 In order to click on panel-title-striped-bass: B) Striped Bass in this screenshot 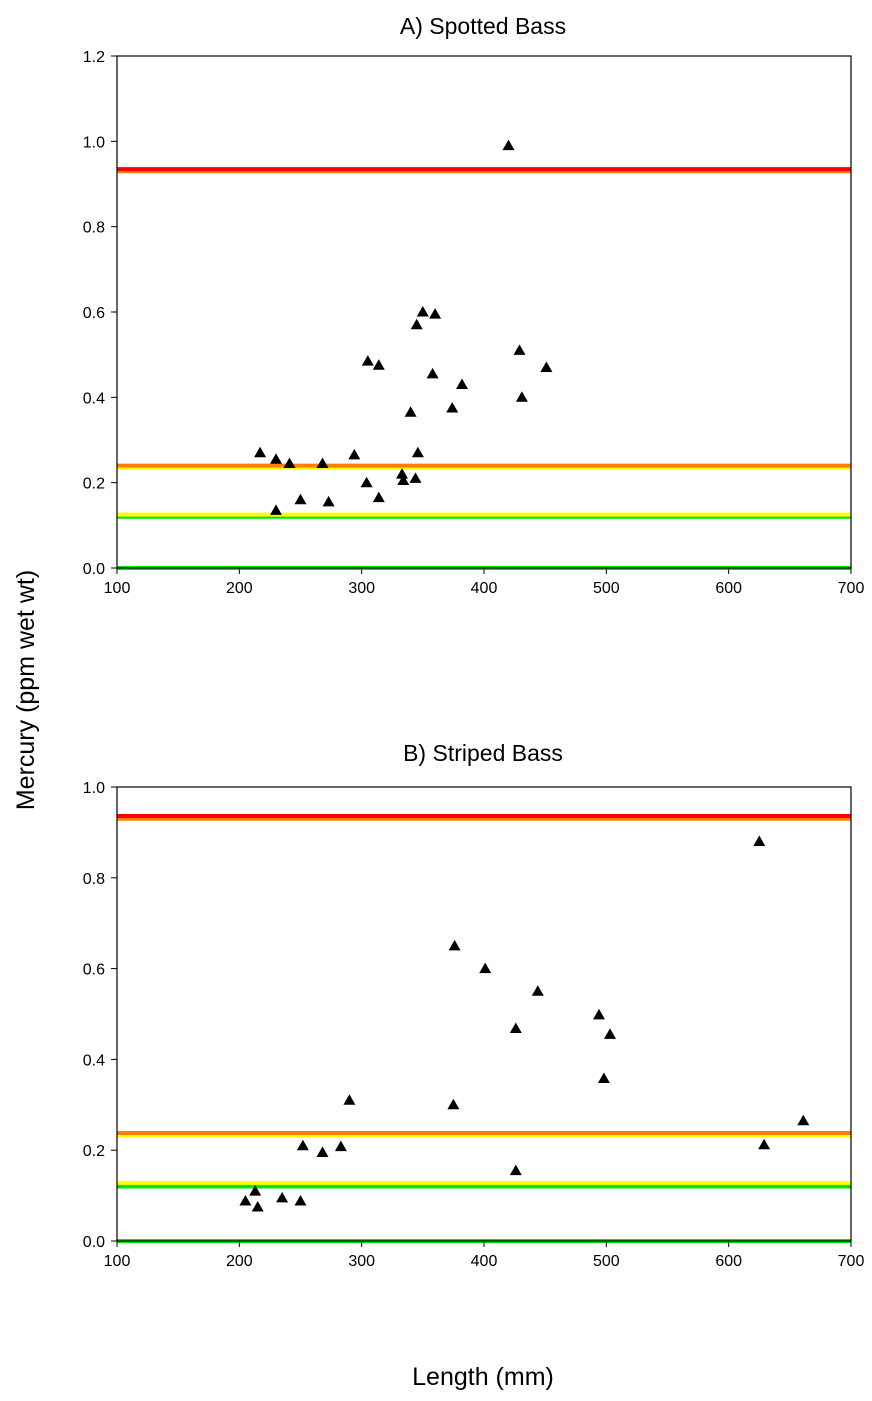, I will do `click(483, 753)`.